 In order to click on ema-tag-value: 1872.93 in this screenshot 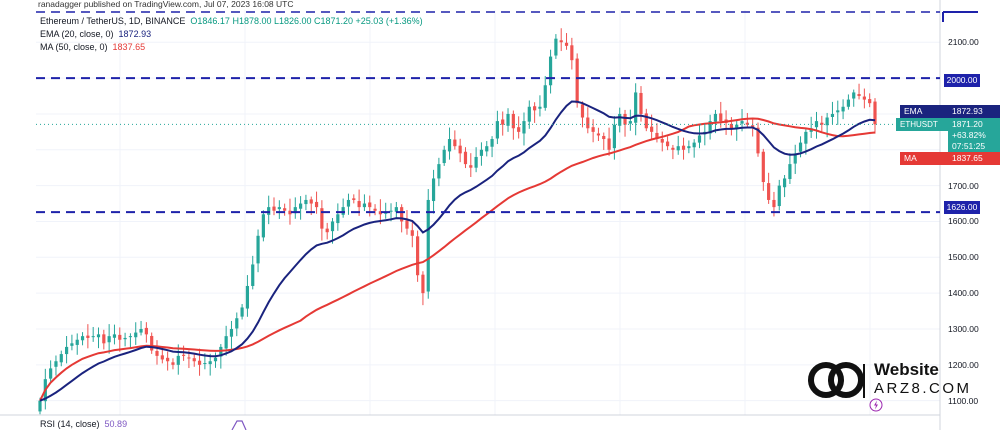, I will do `click(974, 111)`.